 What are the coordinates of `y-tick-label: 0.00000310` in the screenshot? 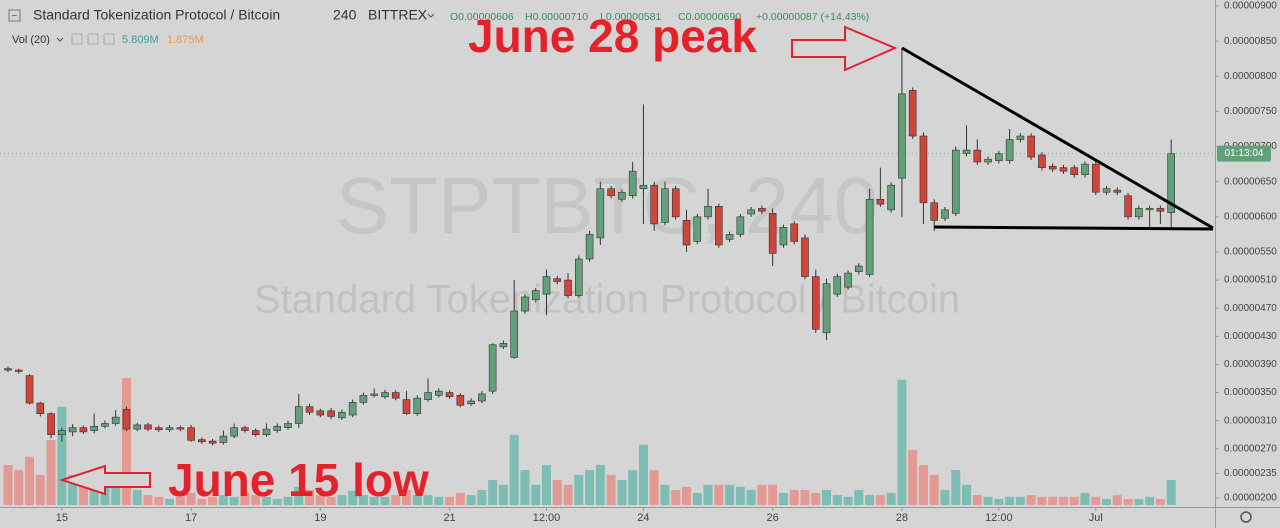 It's located at (1250, 420).